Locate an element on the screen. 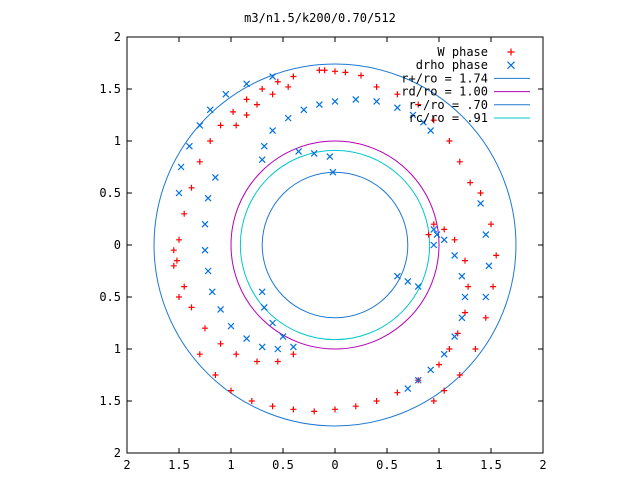 The height and width of the screenshot is (480, 640). legend-label-0: W phase is located at coordinates (462, 52).